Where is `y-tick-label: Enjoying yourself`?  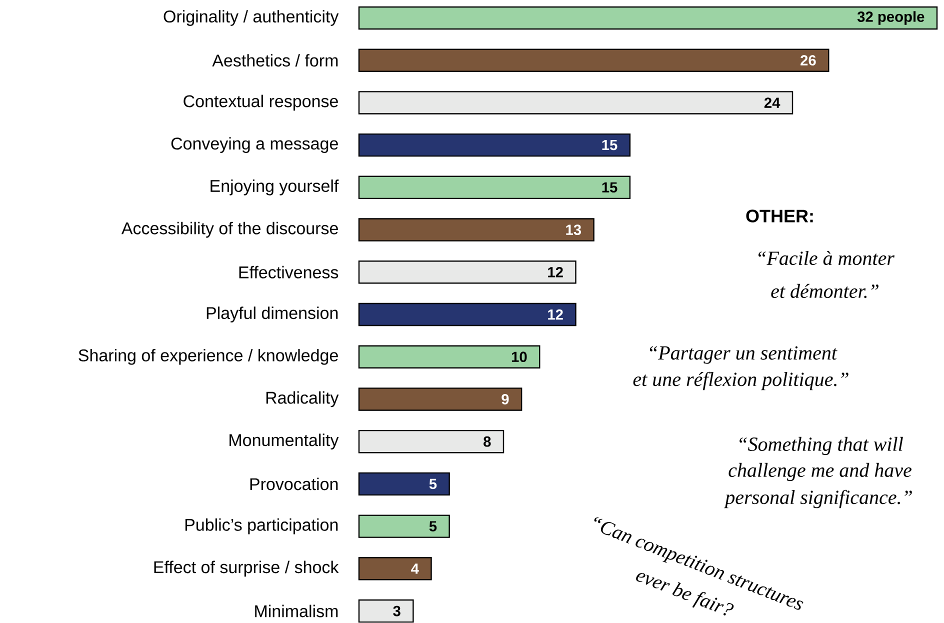 y-tick-label: Enjoying yourself is located at coordinates (274, 188).